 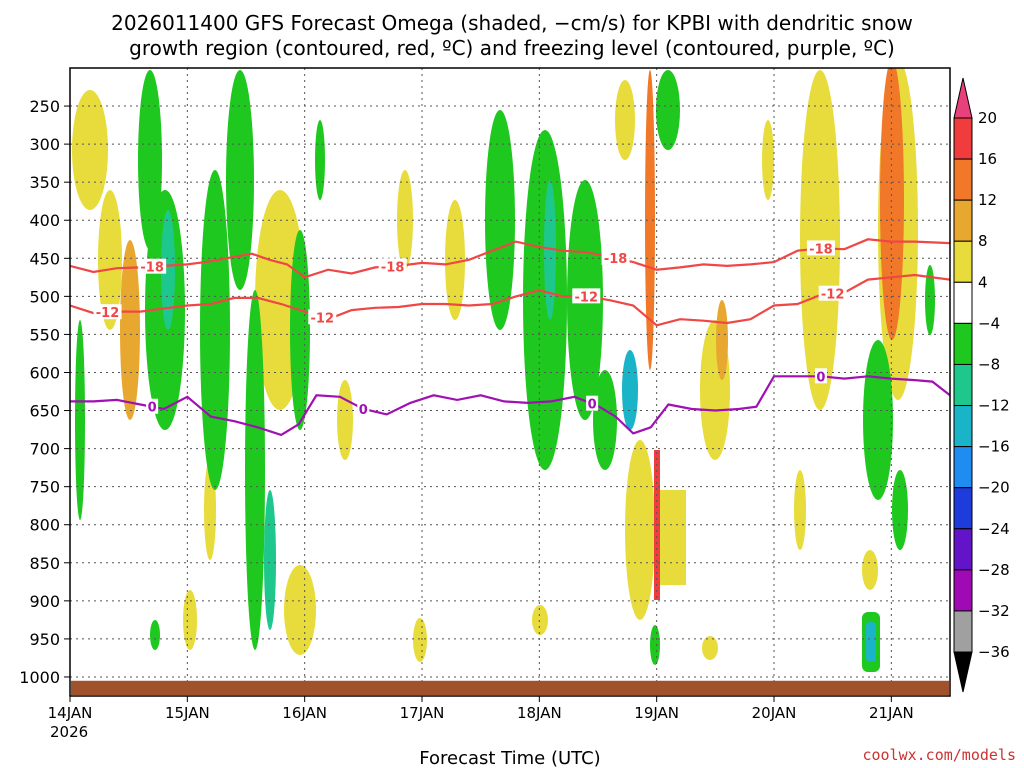 What do you see at coordinates (44, 487) in the screenshot?
I see `y-tick-label: 750` at bounding box center [44, 487].